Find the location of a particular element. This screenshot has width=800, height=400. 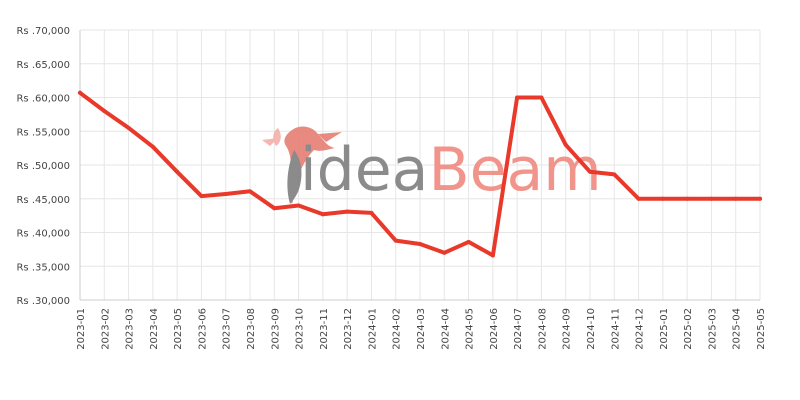

x-tick-label: 2024-11 is located at coordinates (615, 329).